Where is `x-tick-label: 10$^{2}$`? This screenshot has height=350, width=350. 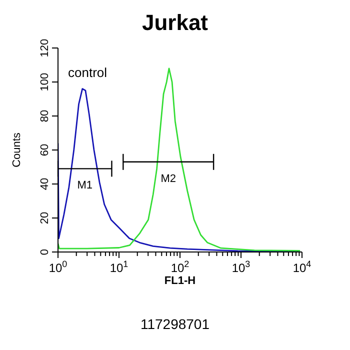 x-tick-label: 10$^{2}$ is located at coordinates (180, 267).